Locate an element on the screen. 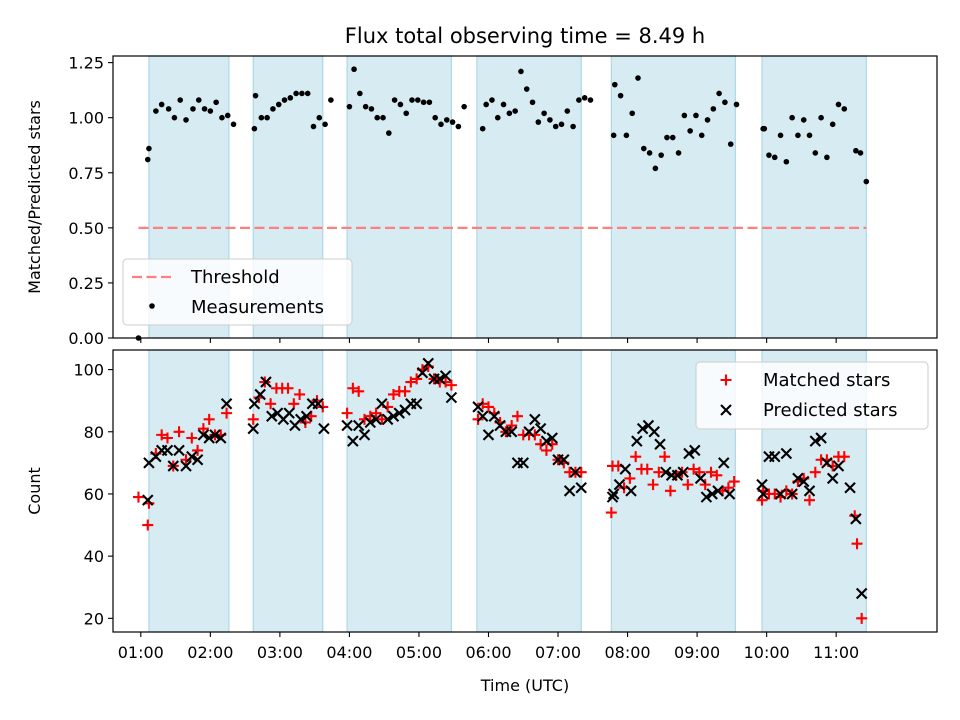 The image size is (960, 720). legend-box is located at coordinates (237, 292).